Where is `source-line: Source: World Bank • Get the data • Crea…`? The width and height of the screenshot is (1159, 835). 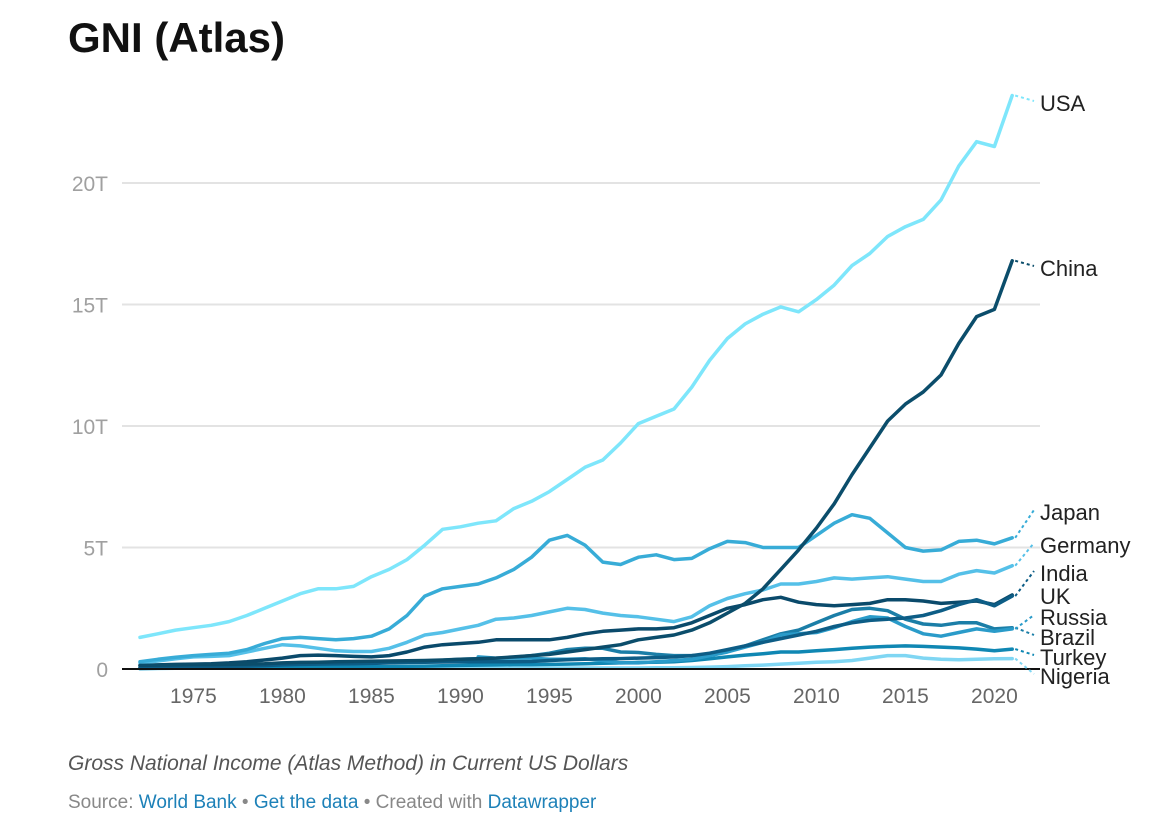
source-line: Source: World Bank • Get the data • Crea… is located at coordinates (332, 803).